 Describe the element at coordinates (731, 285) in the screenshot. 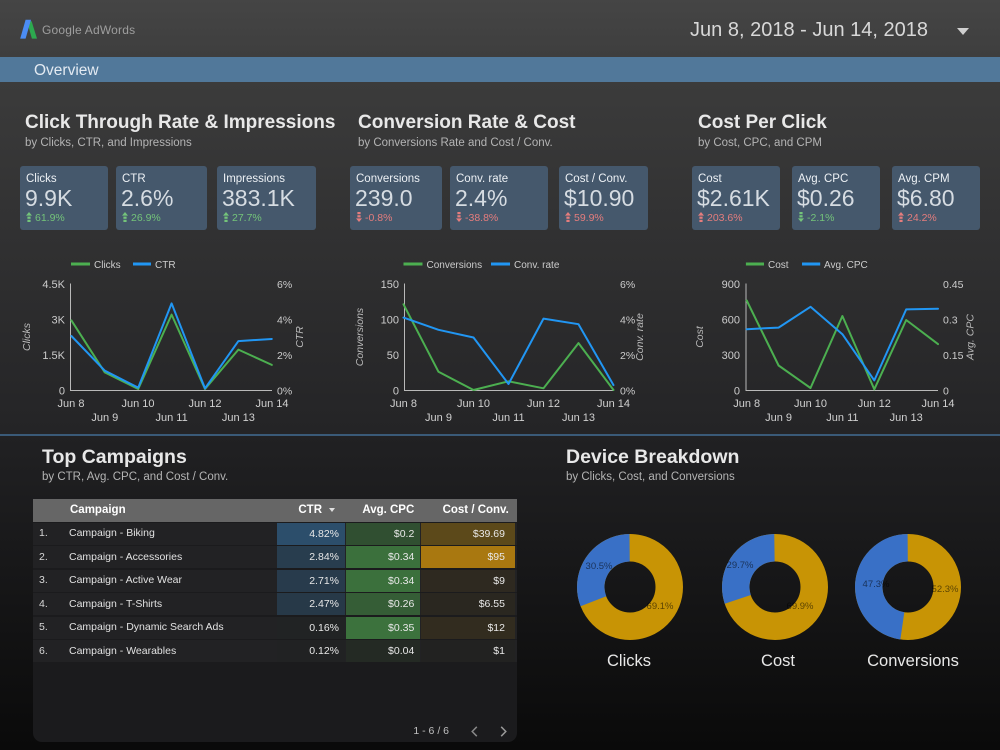

I see `svg-text: 900` at that location.